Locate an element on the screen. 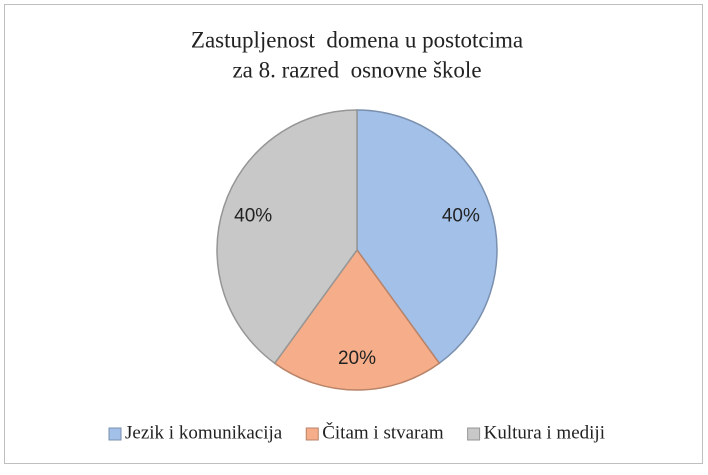 The width and height of the screenshot is (708, 475). chart-title: Zastupljenost domena u postotcima is located at coordinates (357, 39).